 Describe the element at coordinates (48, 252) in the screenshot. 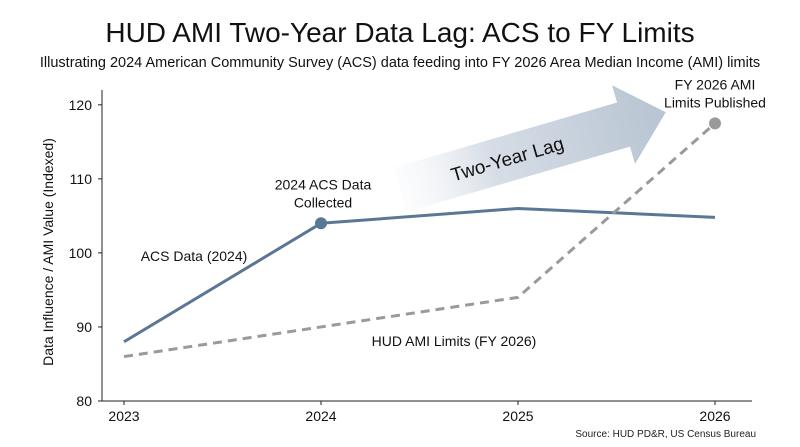

I see `y-axis-label: Data Influence / AMI Value (Indexed)` at that location.